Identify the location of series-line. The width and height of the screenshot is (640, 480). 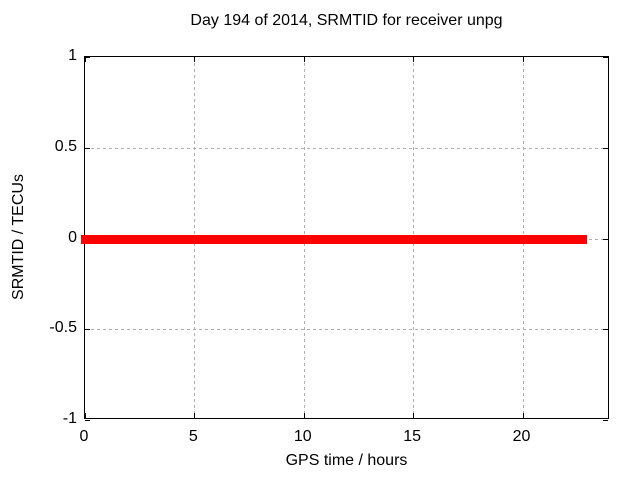
(334, 239).